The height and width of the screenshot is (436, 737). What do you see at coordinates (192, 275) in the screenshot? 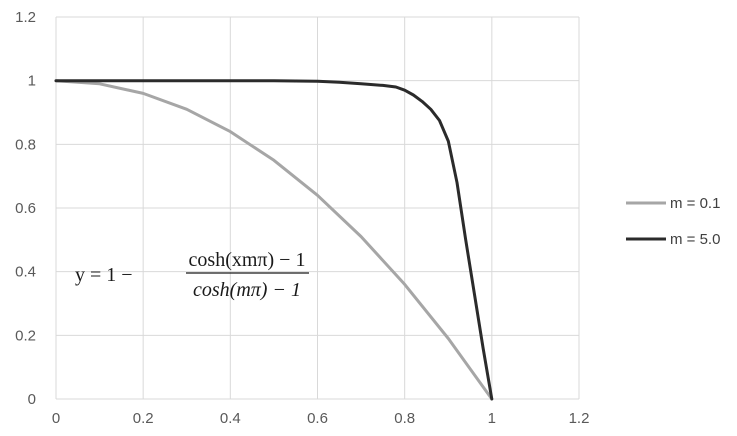
I see `formula-annotation: y = 1 − cosh(xmπ) − 1 cosh(mπ) − 1` at bounding box center [192, 275].